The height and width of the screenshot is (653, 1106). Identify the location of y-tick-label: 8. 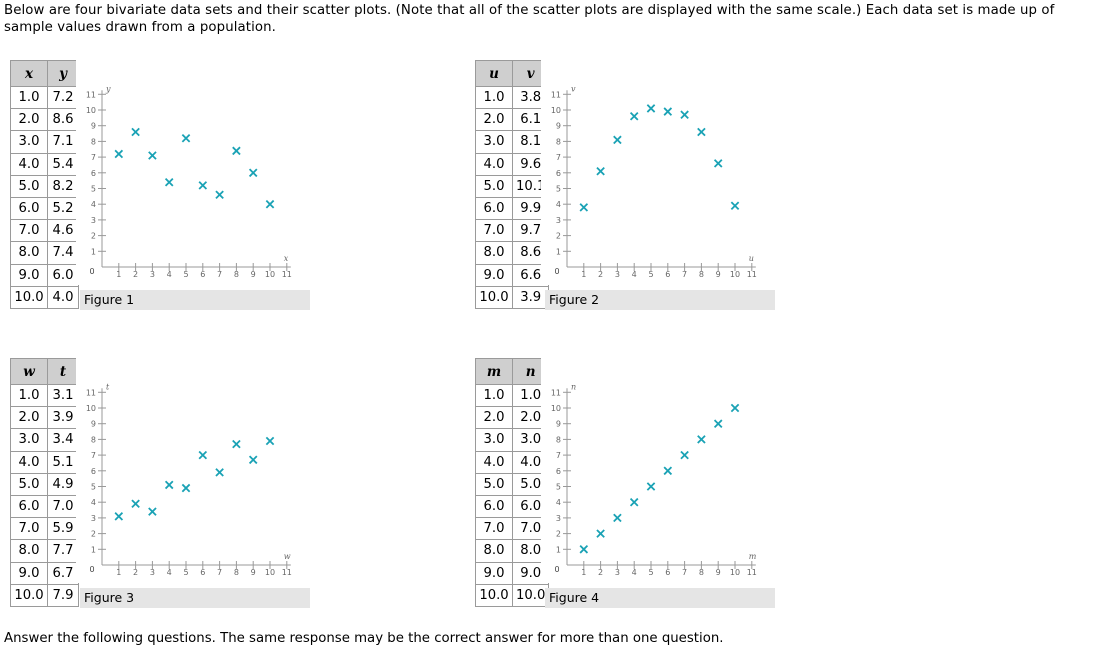
(558, 141).